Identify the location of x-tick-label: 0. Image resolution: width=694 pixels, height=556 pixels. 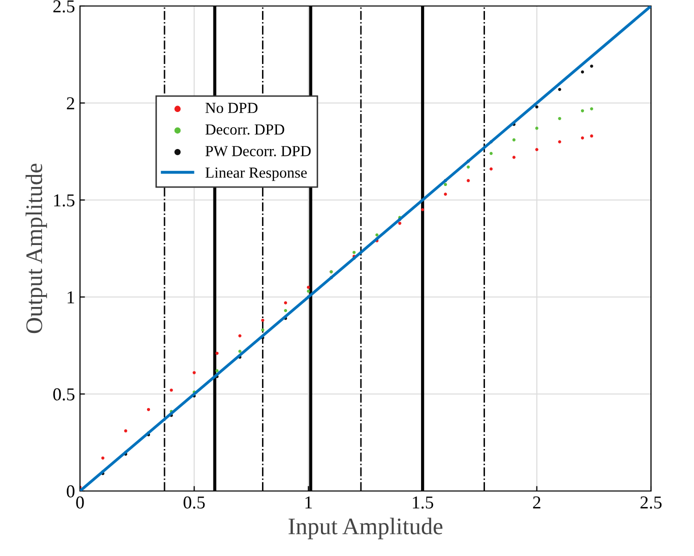
(80, 502).